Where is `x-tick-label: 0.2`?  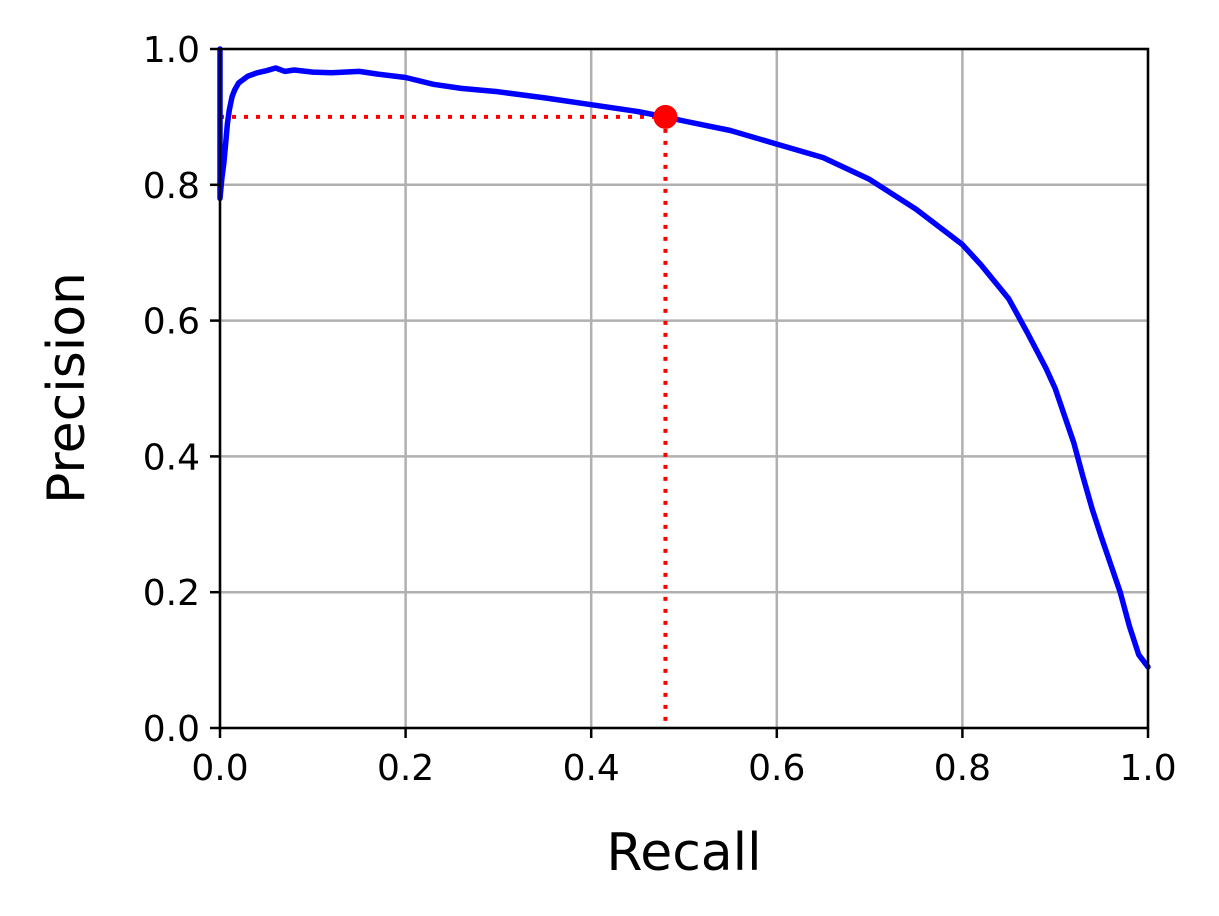
x-tick-label: 0.2 is located at coordinates (405, 768).